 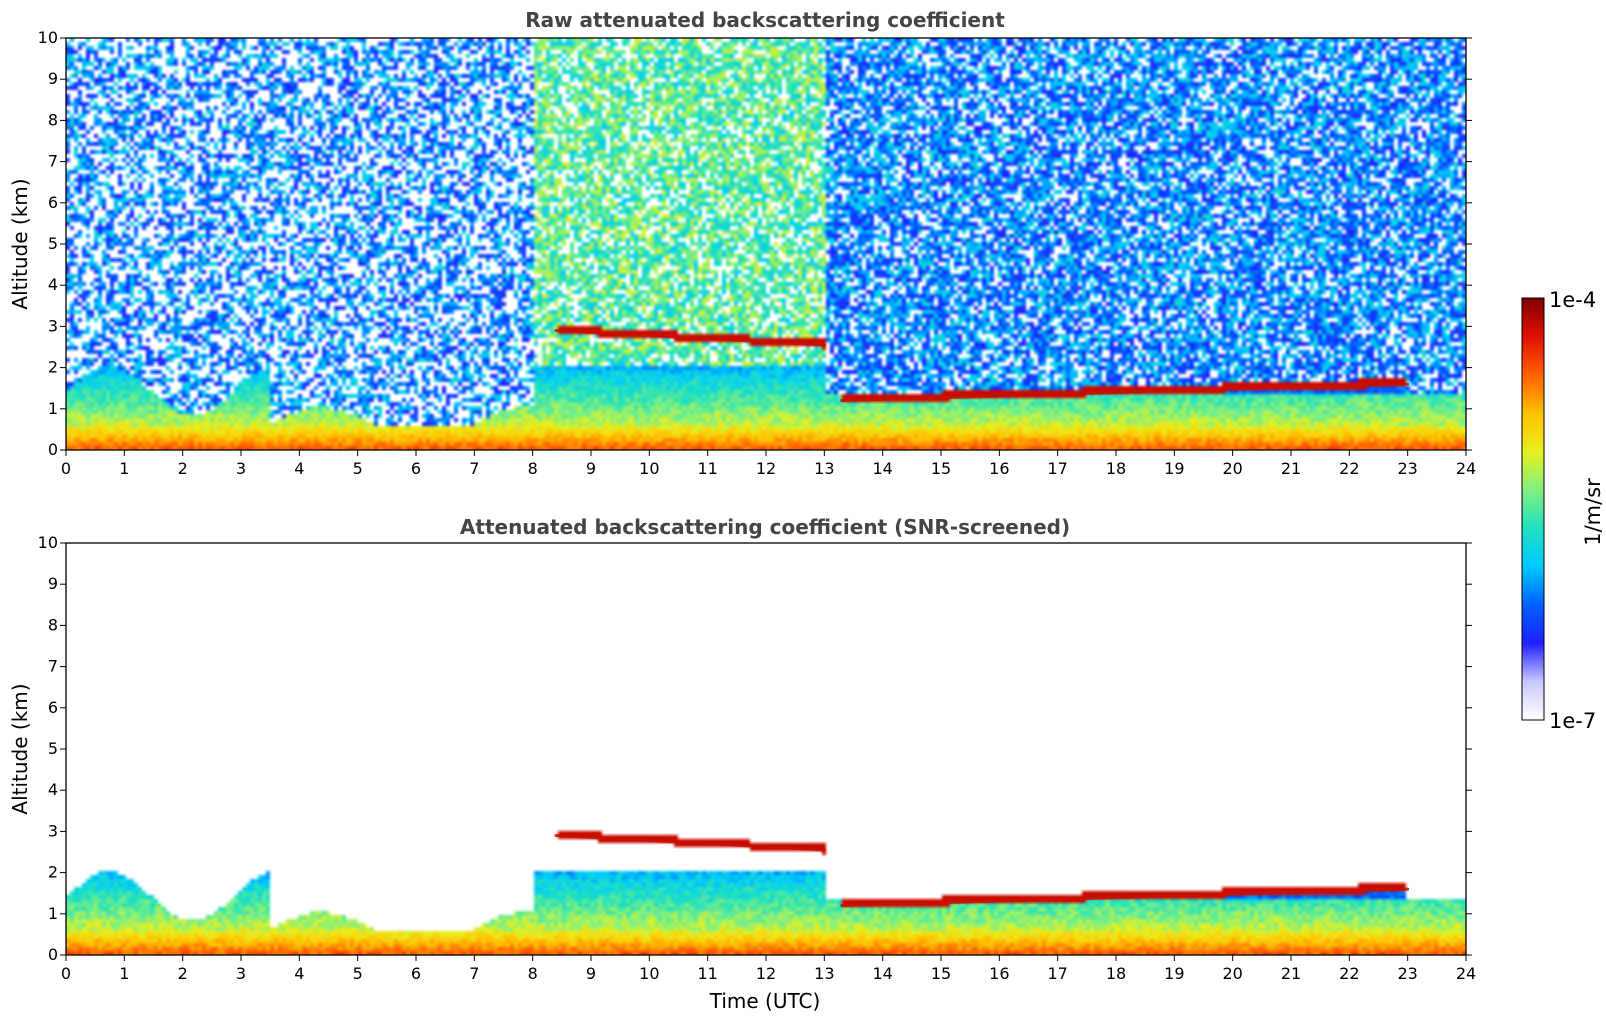 I want to click on raw-y-axis-label: Altitude (km), so click(x=20, y=243).